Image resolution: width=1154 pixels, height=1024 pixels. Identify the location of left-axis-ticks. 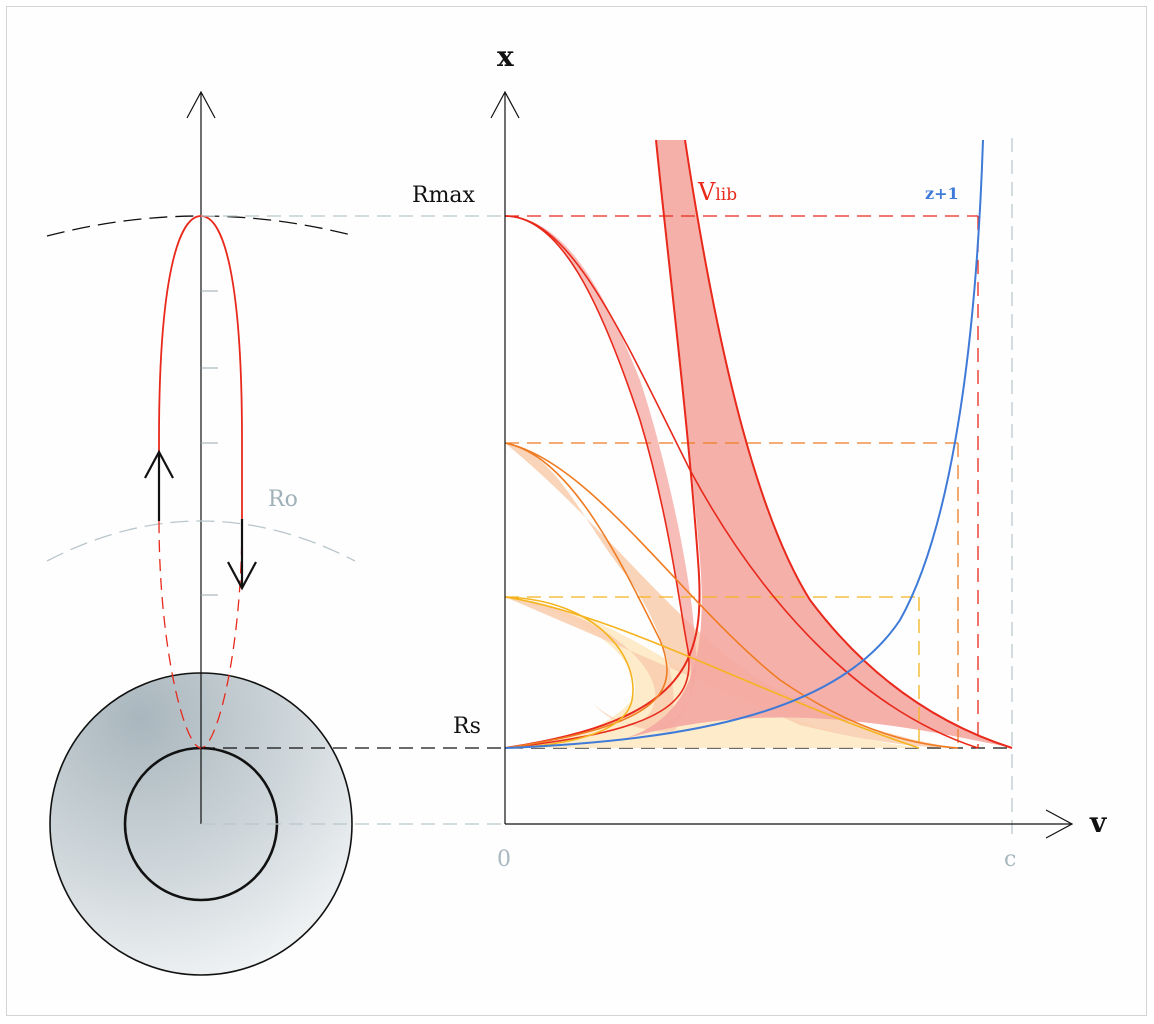
(209, 443).